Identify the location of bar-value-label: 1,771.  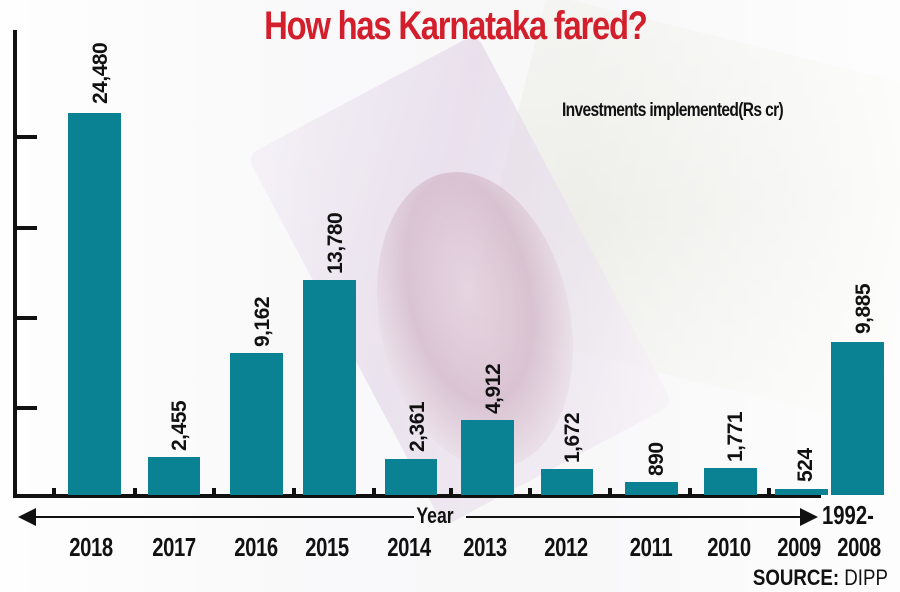
(735, 436).